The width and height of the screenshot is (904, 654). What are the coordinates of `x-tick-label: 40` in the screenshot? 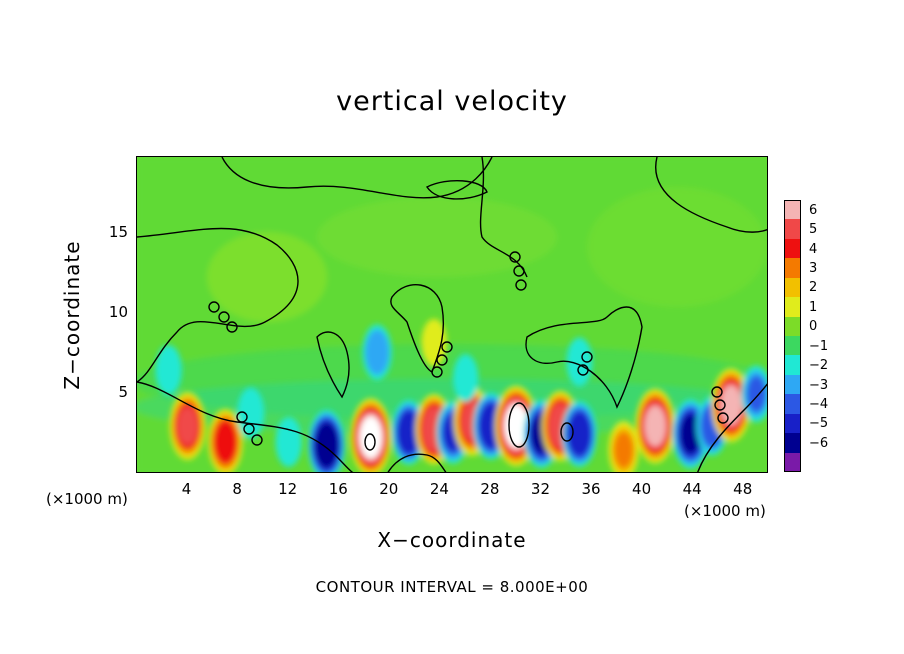 It's located at (642, 489).